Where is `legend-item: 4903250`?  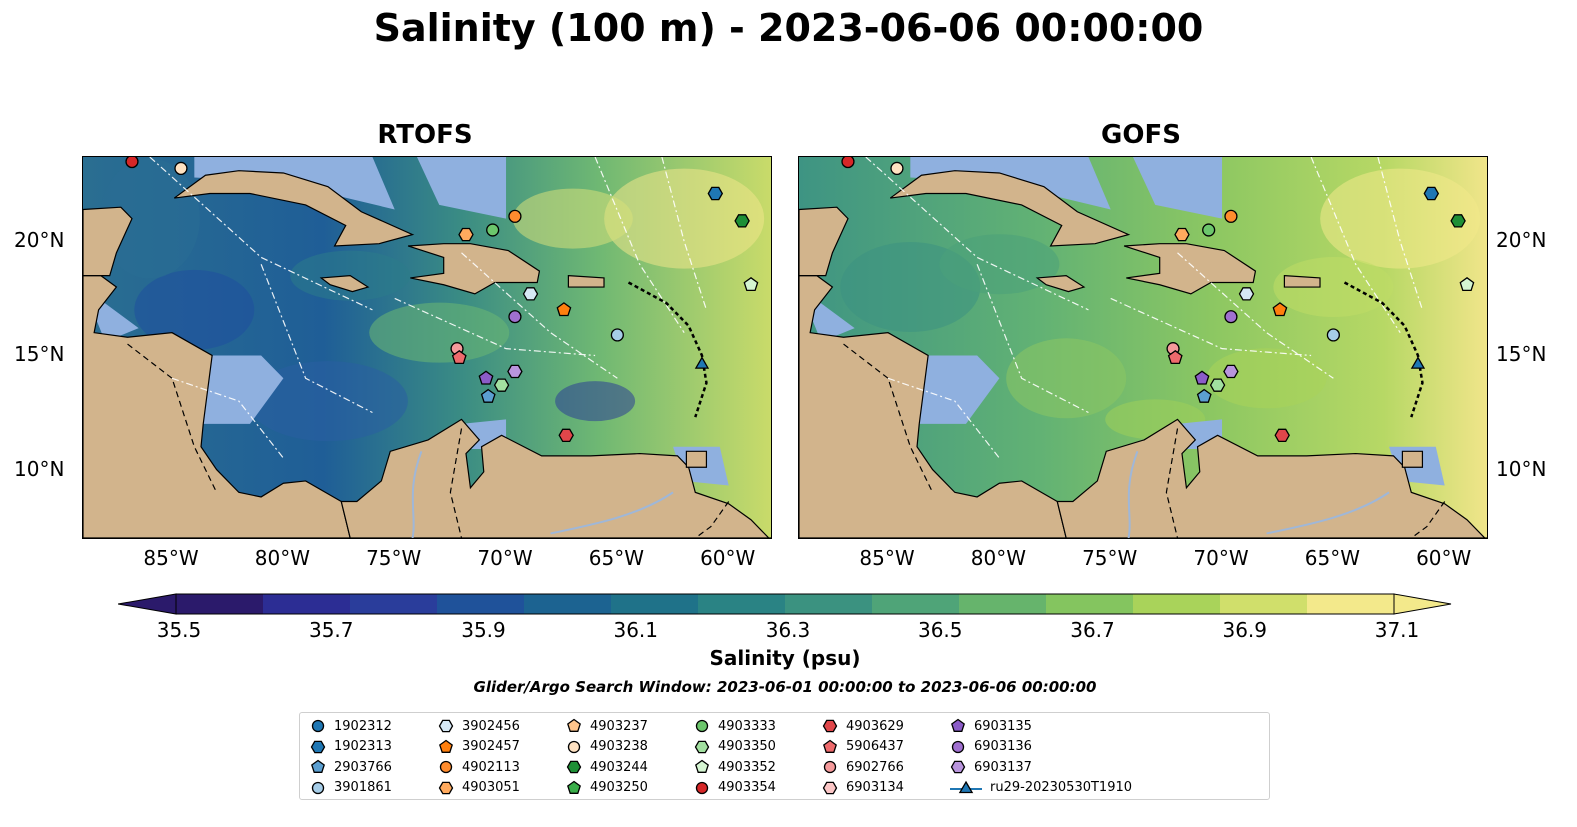 legend-item: 4903250 is located at coordinates (607, 788).